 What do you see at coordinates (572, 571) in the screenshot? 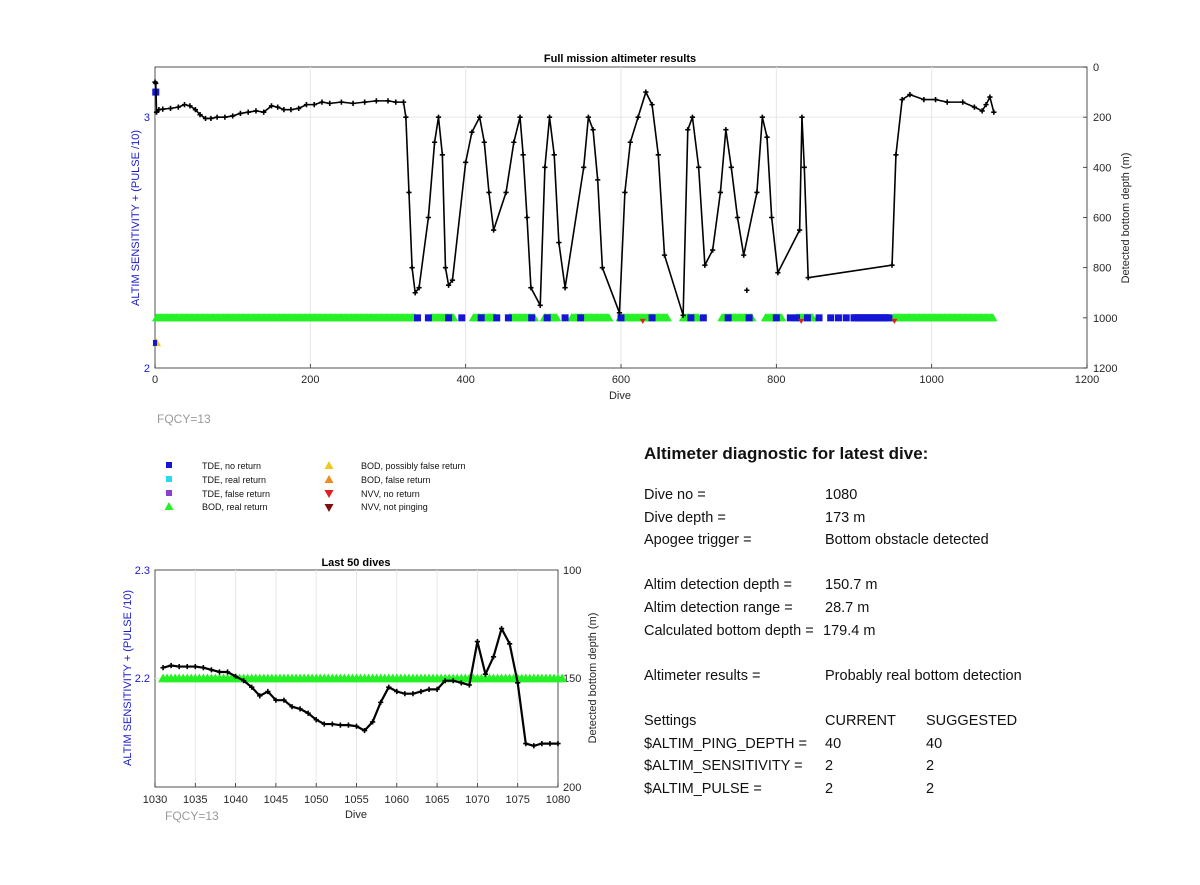
I see `bottom-right-tick-100: 100` at bounding box center [572, 571].